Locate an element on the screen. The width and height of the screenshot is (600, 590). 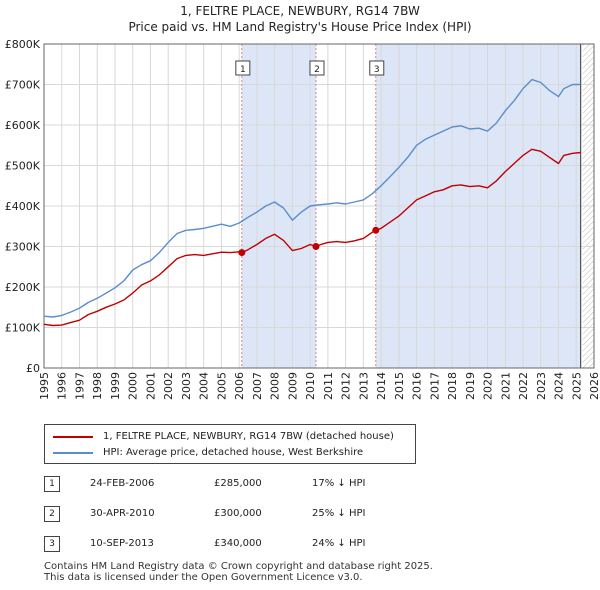
y-tick-label: £700K is located at coordinates (23, 85).